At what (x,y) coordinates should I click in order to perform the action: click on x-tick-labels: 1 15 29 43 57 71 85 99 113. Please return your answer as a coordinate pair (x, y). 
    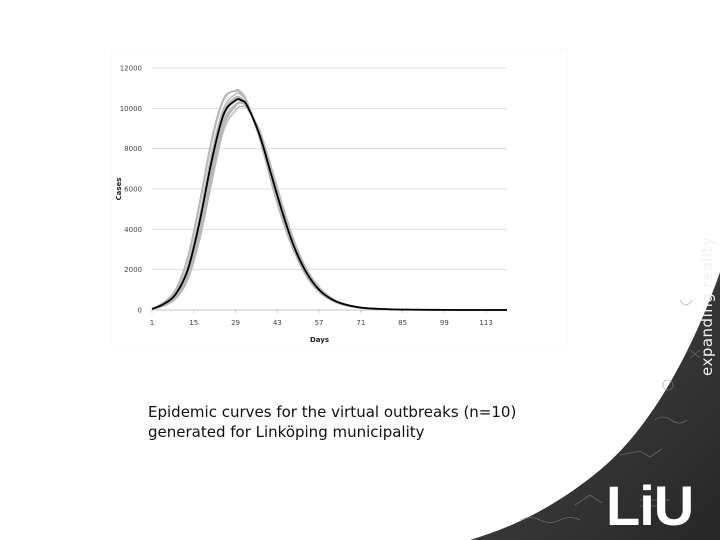
    Looking at the image, I should click on (321, 323).